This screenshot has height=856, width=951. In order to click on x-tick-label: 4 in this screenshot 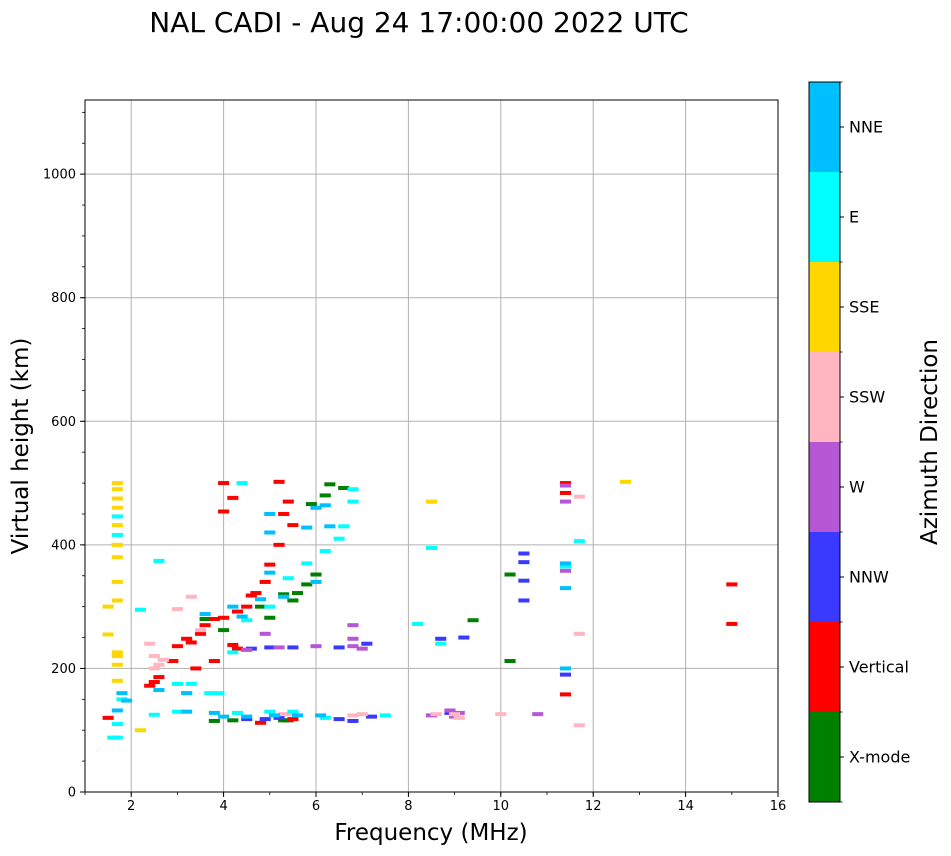, I will do `click(223, 806)`.